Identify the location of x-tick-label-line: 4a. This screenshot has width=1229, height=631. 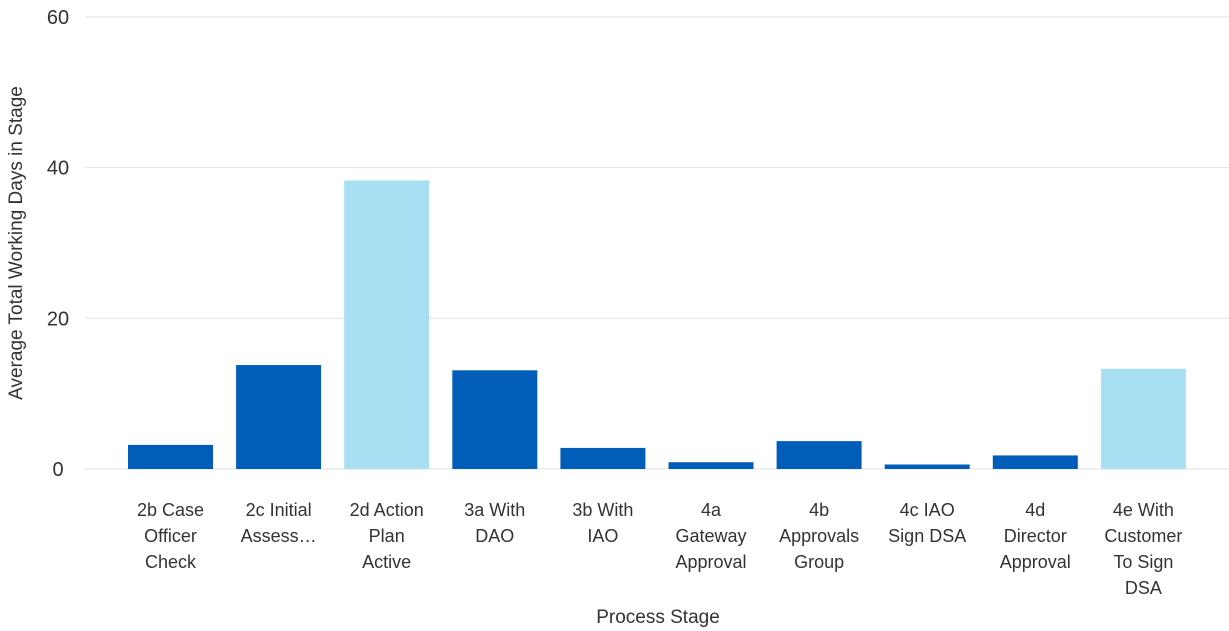
(711, 510).